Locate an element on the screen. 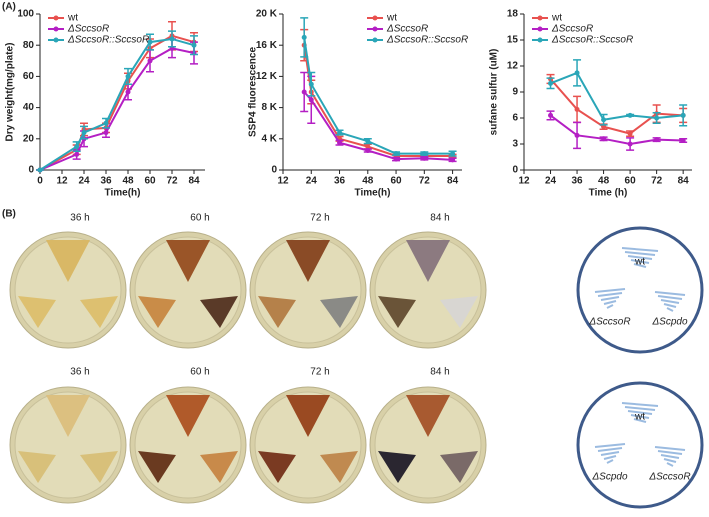 This screenshot has width=709, height=517. y-tick-label: 15 is located at coordinates (513, 40).